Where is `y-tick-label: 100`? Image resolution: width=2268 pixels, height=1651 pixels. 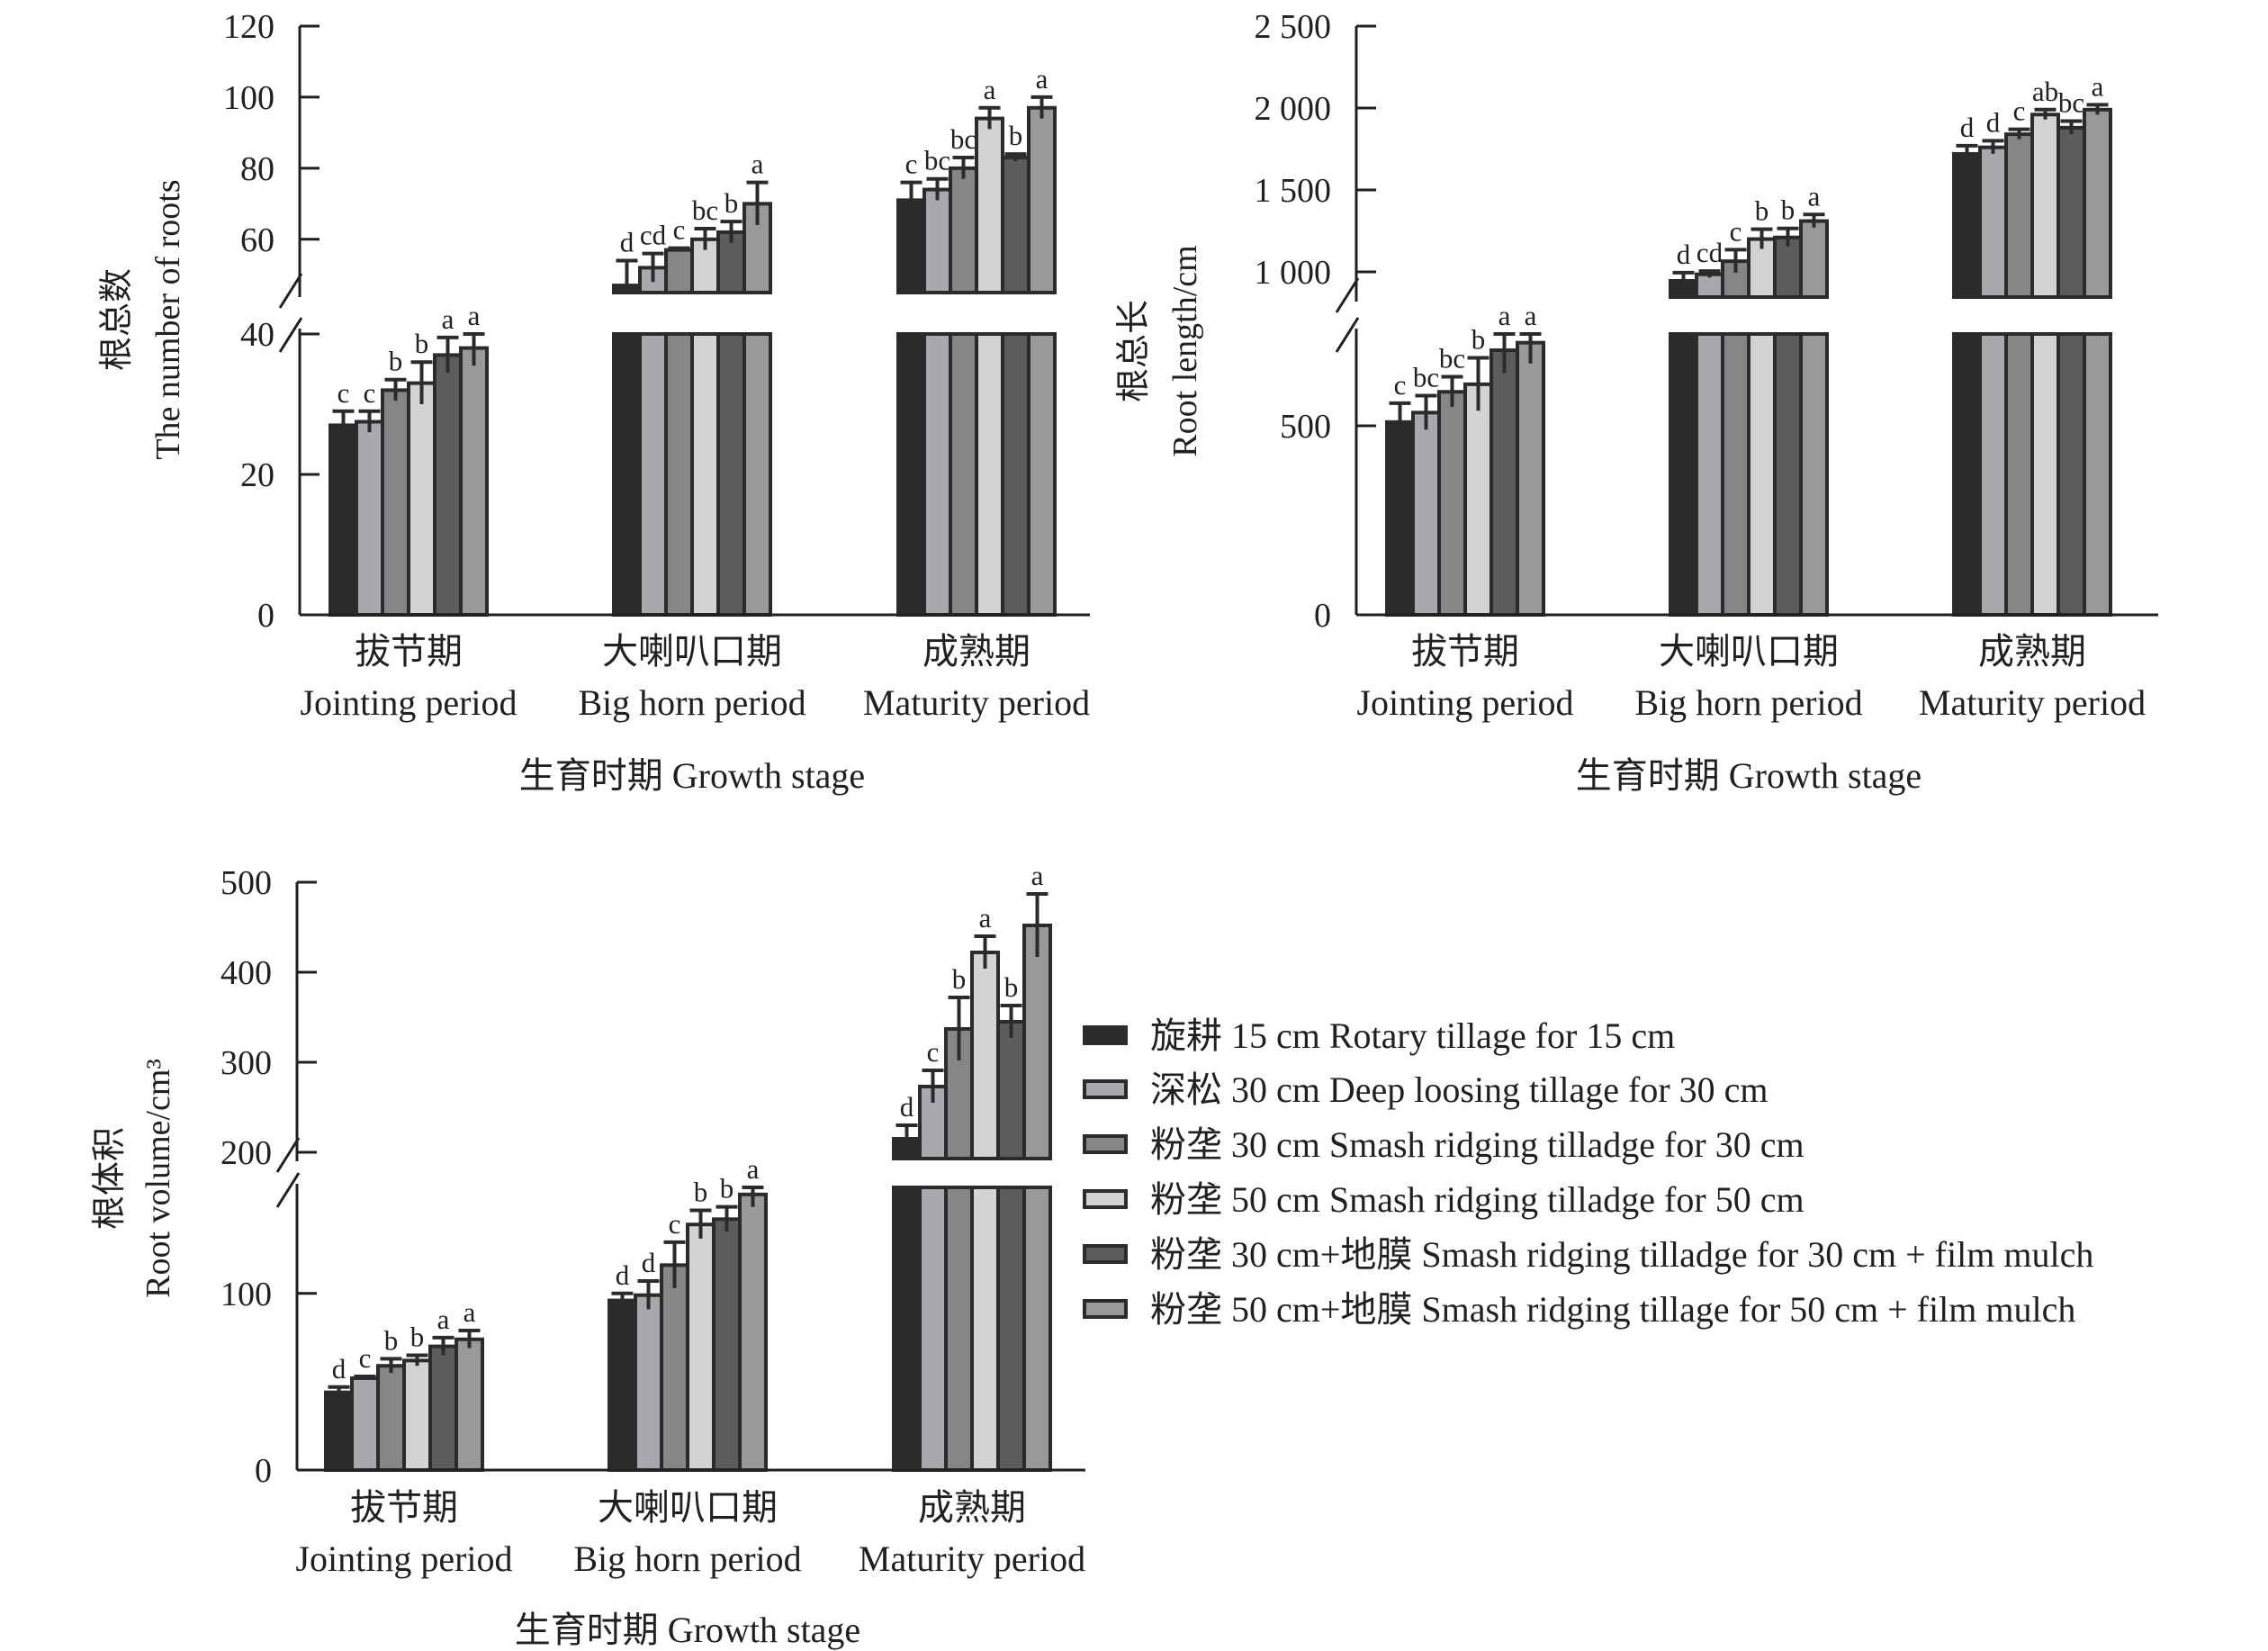 y-tick-label: 100 is located at coordinates (249, 98).